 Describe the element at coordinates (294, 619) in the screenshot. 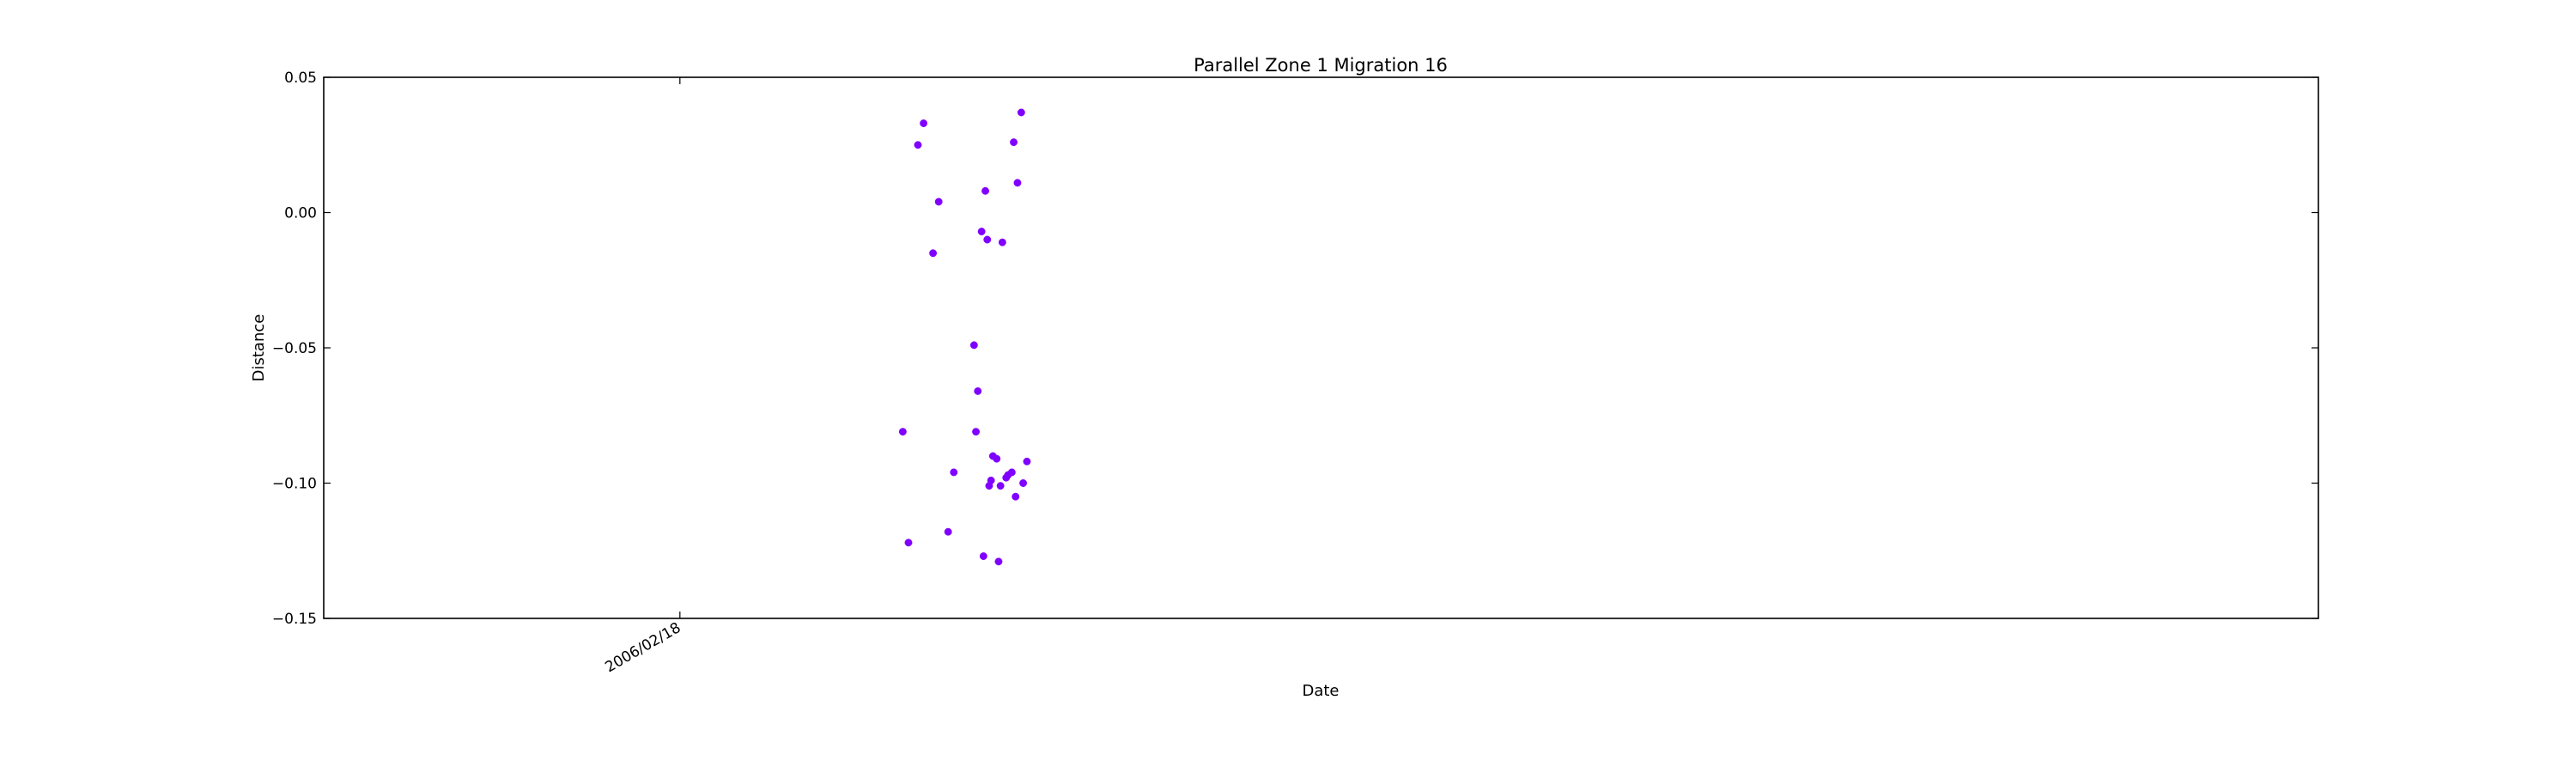

I see `y-tick-label: −0.15` at that location.